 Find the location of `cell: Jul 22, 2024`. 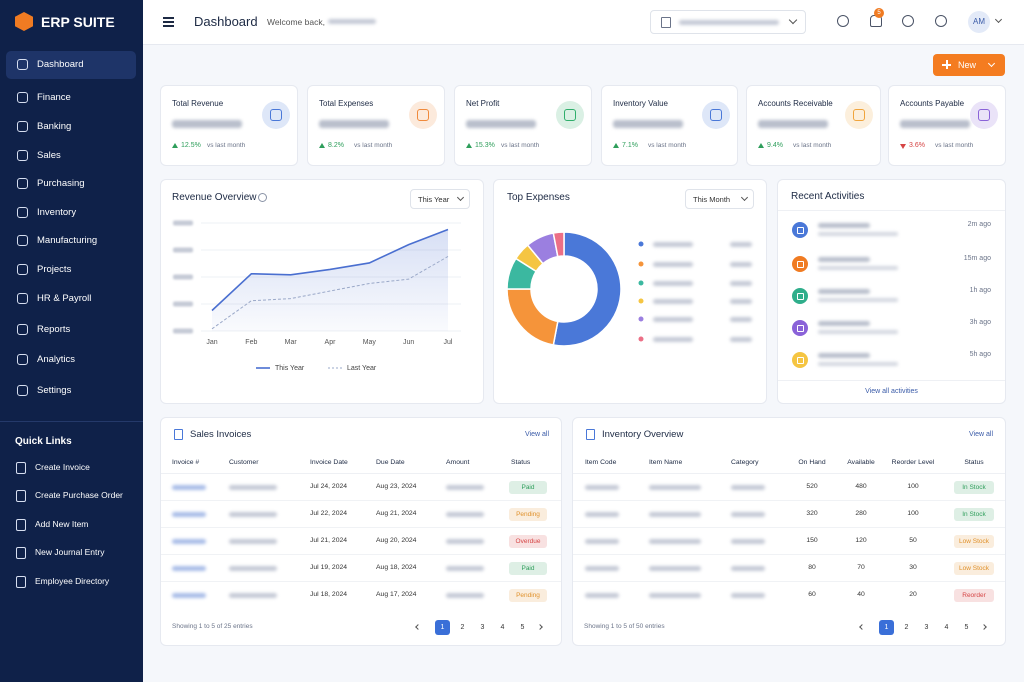

cell: Jul 22, 2024 is located at coordinates (329, 513).